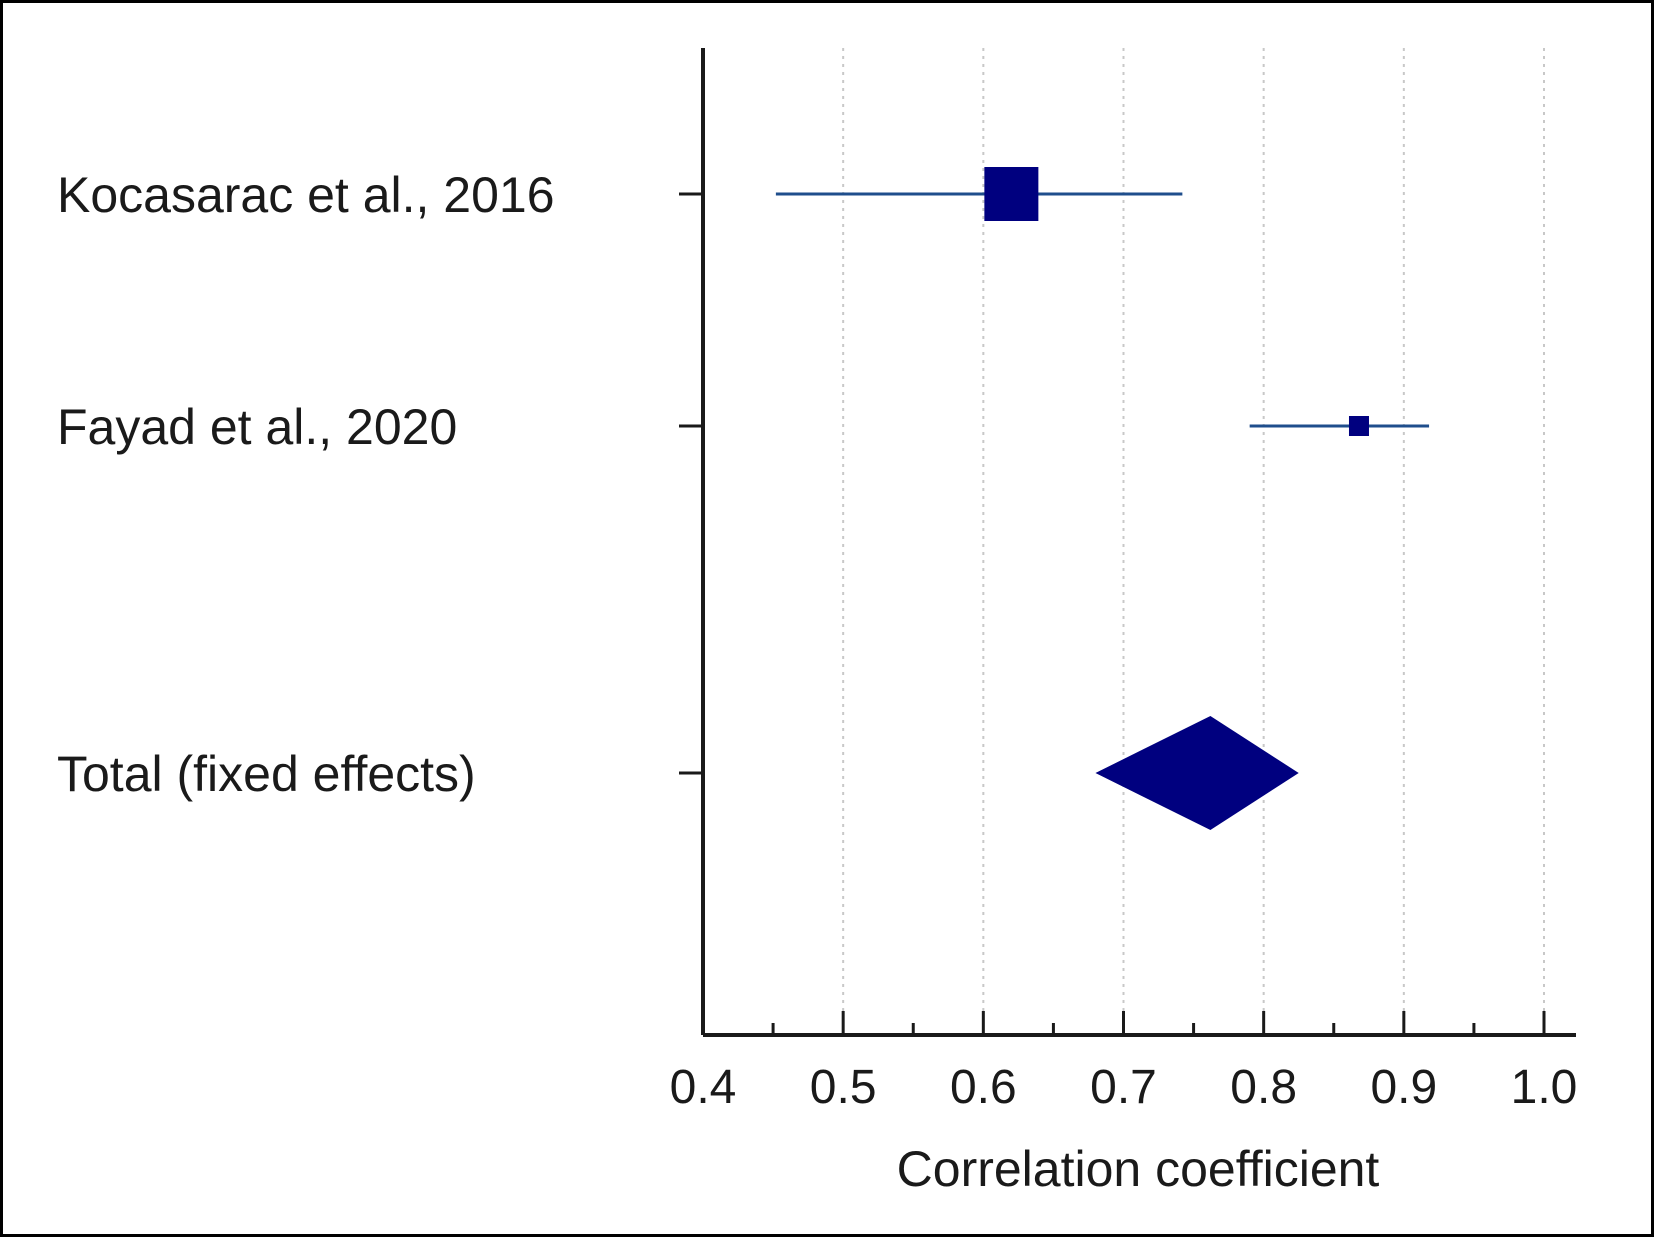 This screenshot has width=1654, height=1237. I want to click on x-ticks: 0.4 0.5 0.6 0.7 0.8 0.9 1.0, so click(1124, 1062).